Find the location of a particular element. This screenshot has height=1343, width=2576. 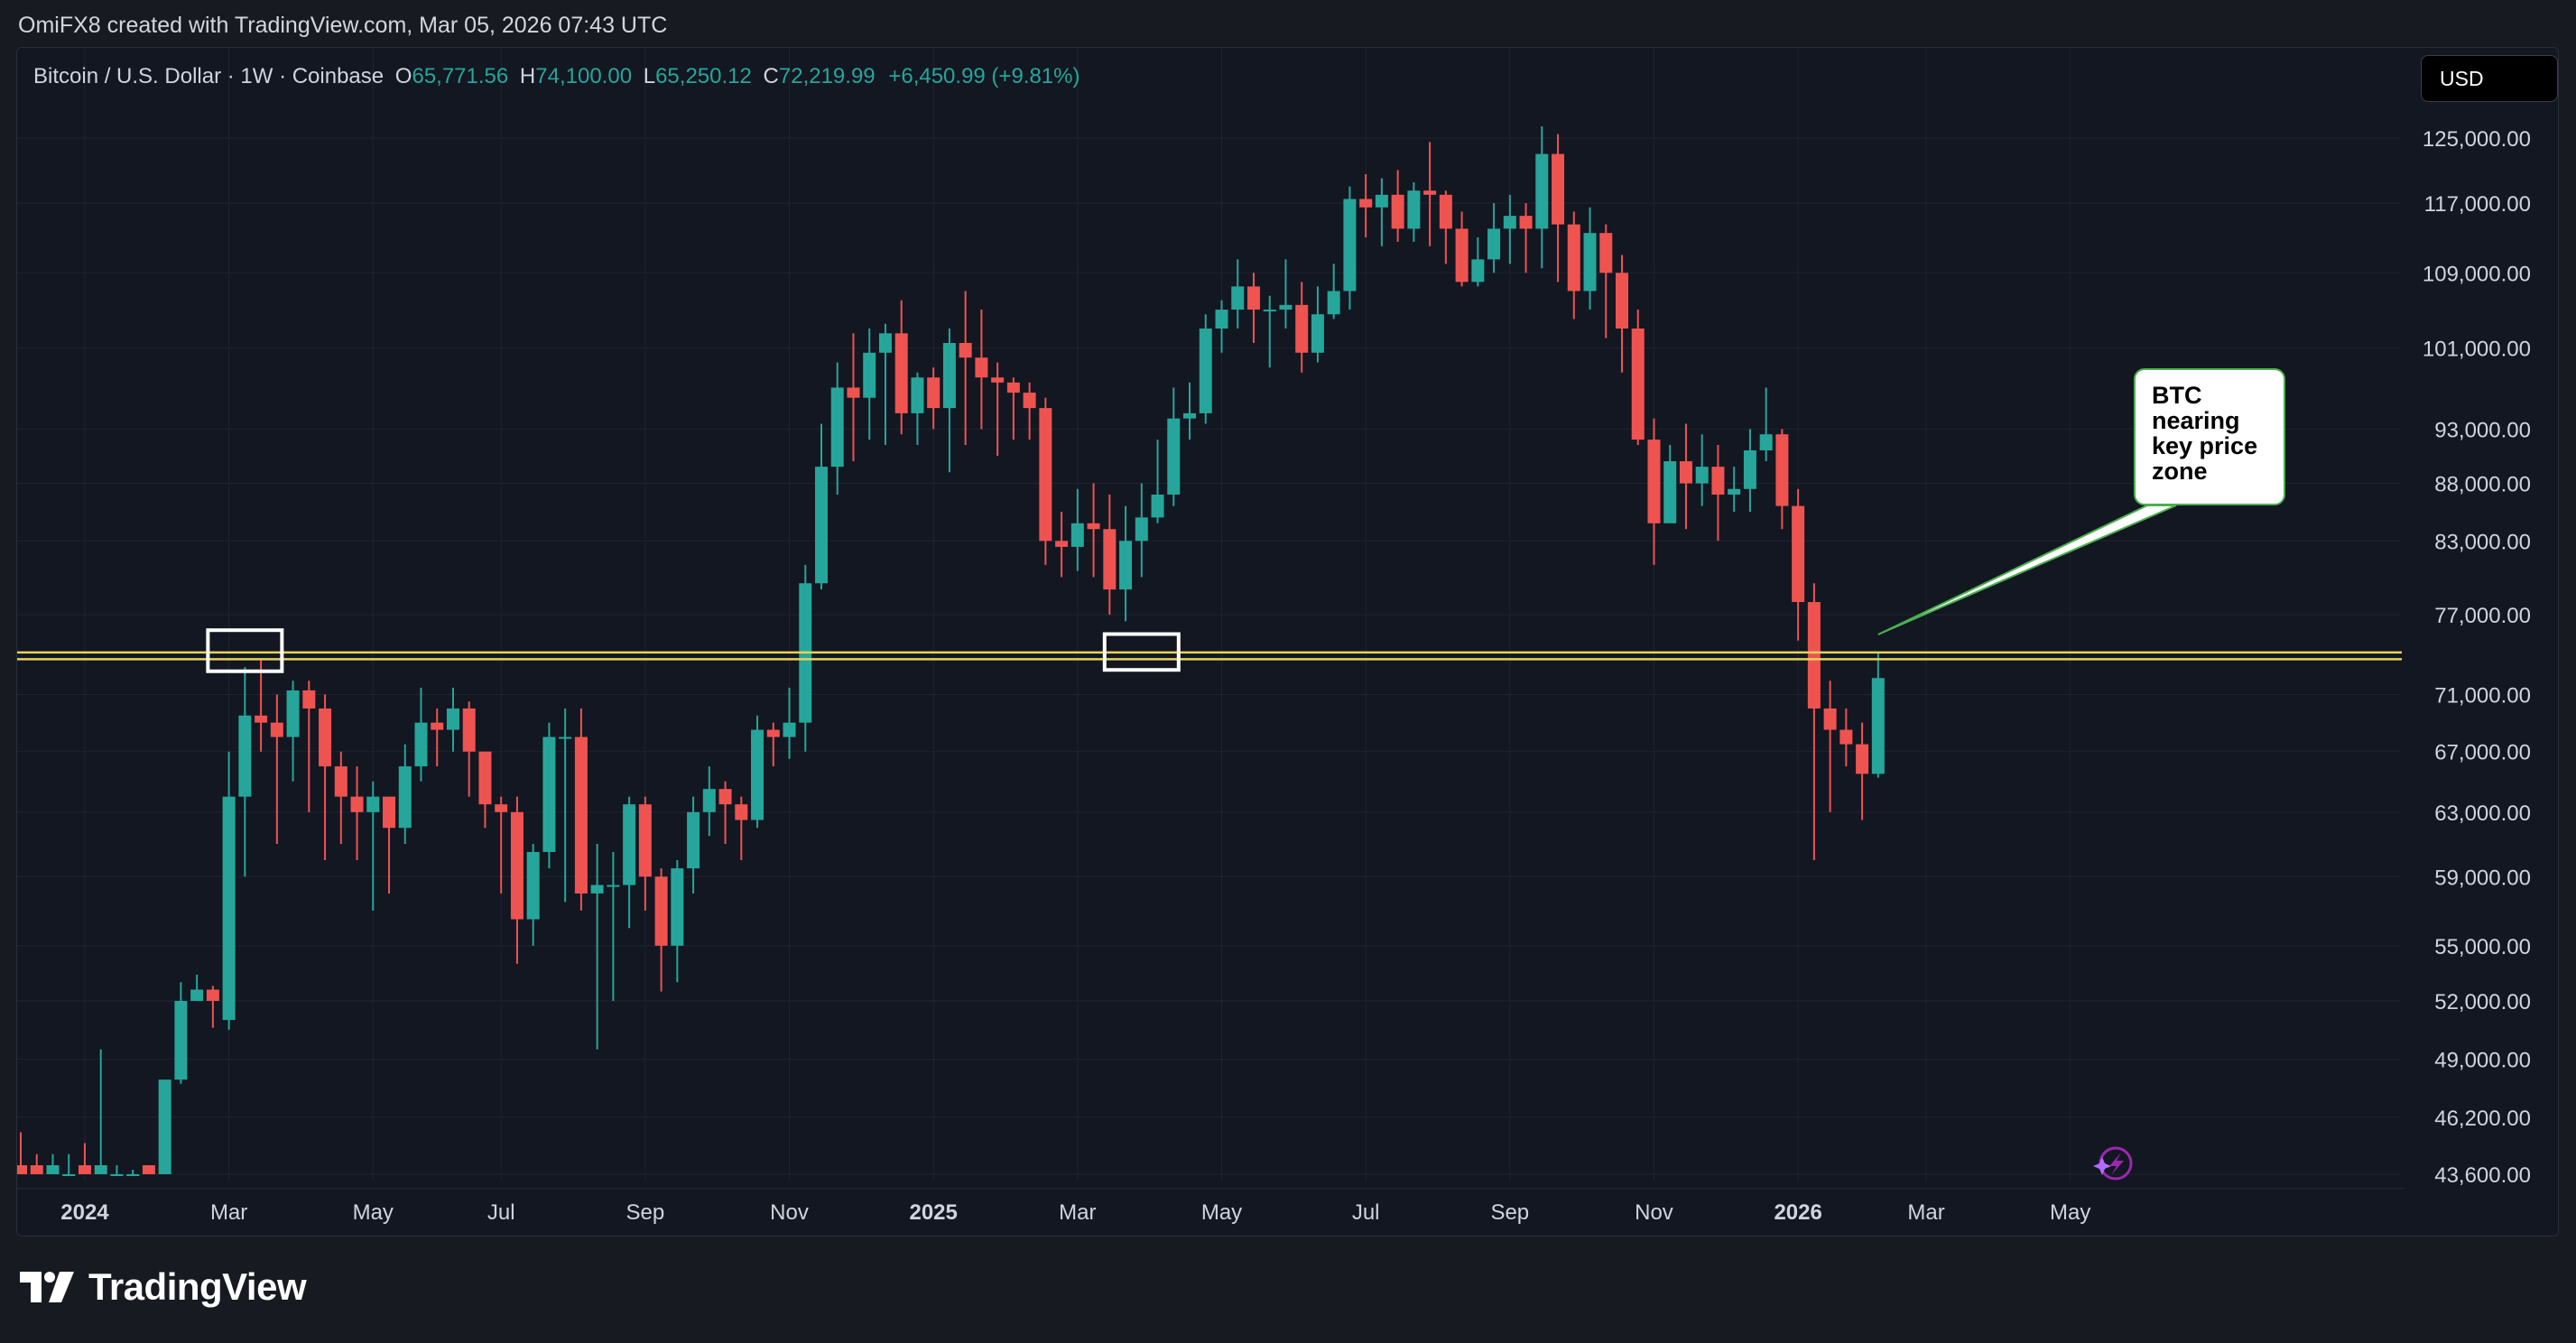

currency-button: USD is located at coordinates (2490, 78).